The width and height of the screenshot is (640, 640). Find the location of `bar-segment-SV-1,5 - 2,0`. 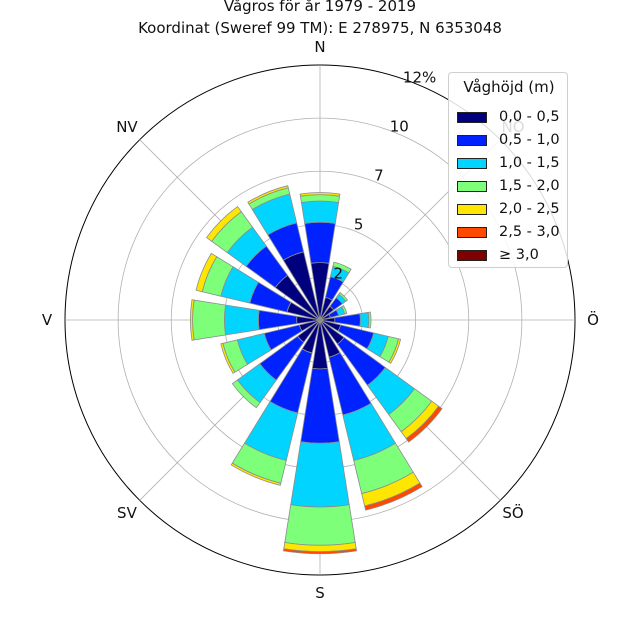

bar-segment-SV-1,5 - 2,0 is located at coordinates (246, 394).